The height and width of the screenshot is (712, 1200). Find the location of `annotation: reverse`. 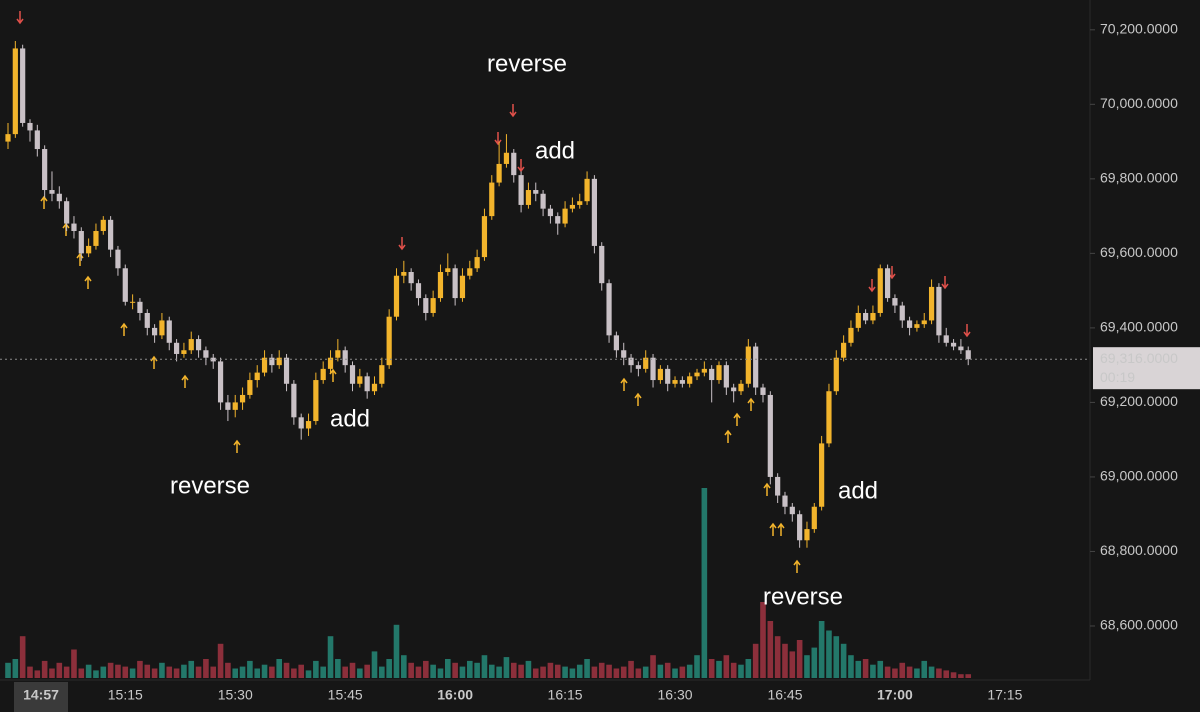

annotation: reverse is located at coordinates (210, 485).